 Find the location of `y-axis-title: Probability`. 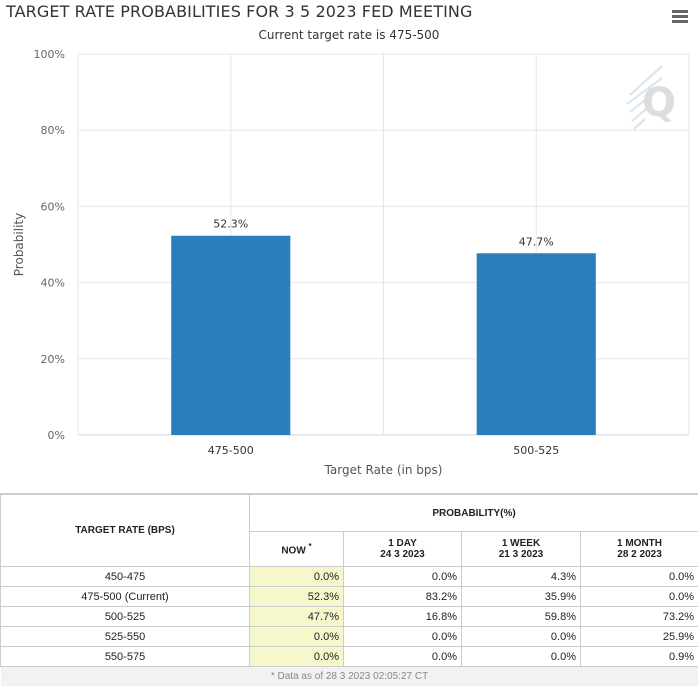

y-axis-title: Probability is located at coordinates (19, 244).